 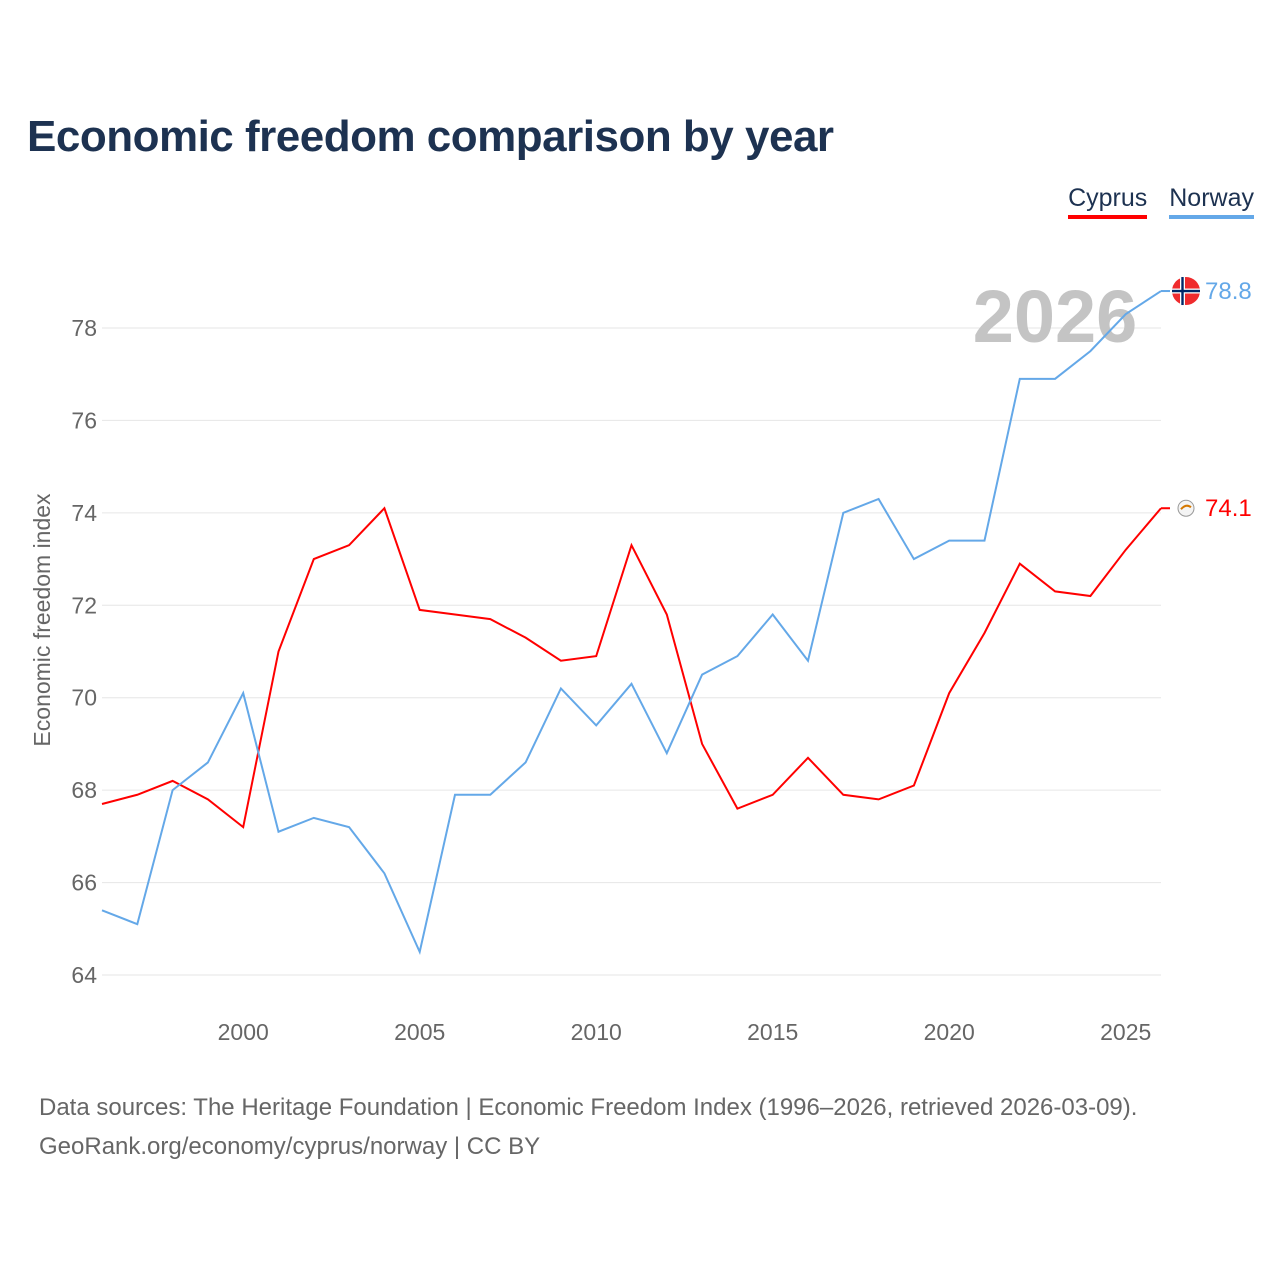 What do you see at coordinates (42, 620) in the screenshot?
I see `y-axis-label: Economic freedom index` at bounding box center [42, 620].